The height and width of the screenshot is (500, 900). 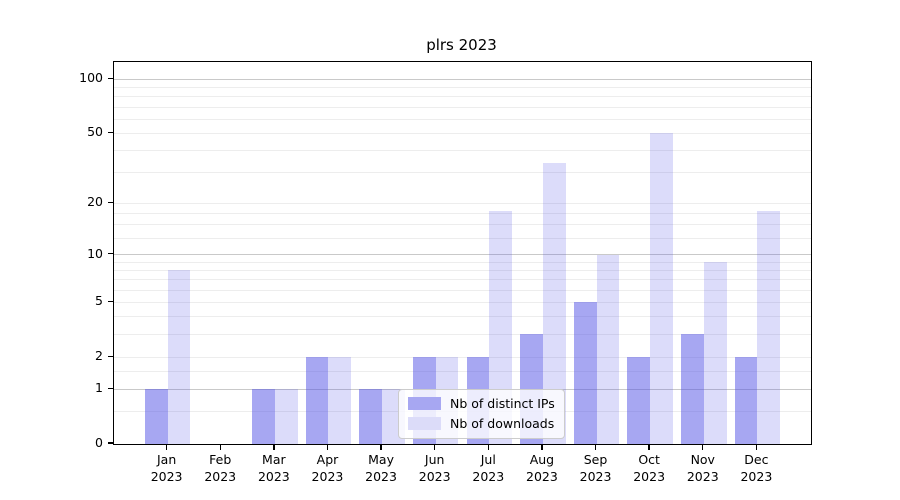 I want to click on bar-distinct-ips-sep, so click(x=585, y=373).